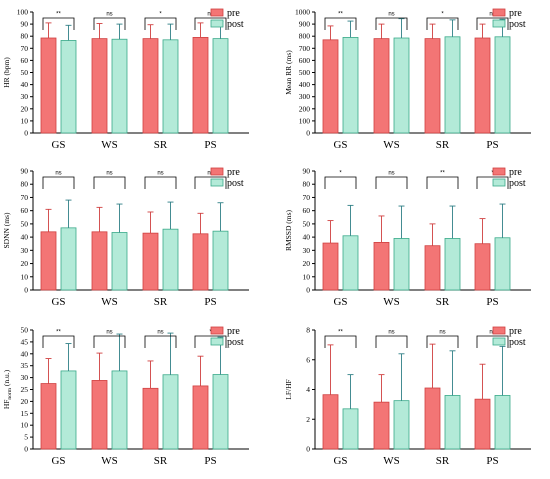 This screenshot has height=479, width=550. Describe the element at coordinates (307, 237) in the screenshot. I see `y-tick-label: 40` at that location.